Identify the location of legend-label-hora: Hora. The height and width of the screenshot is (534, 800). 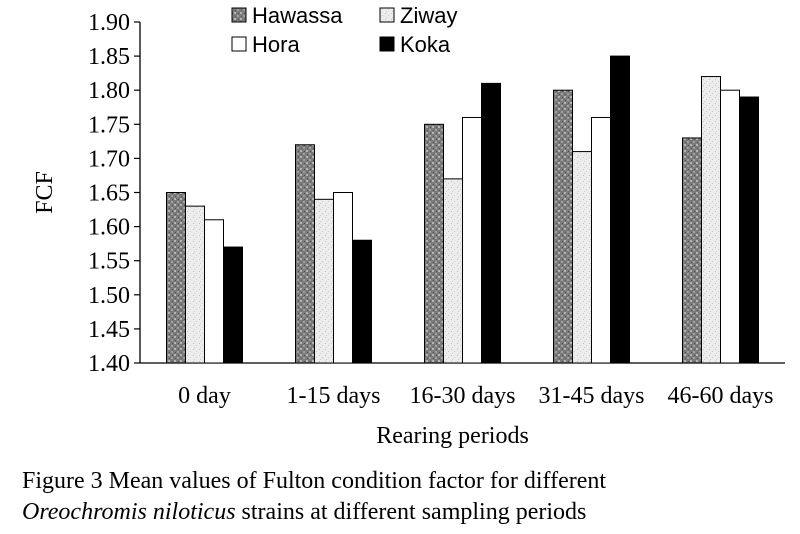
(276, 44).